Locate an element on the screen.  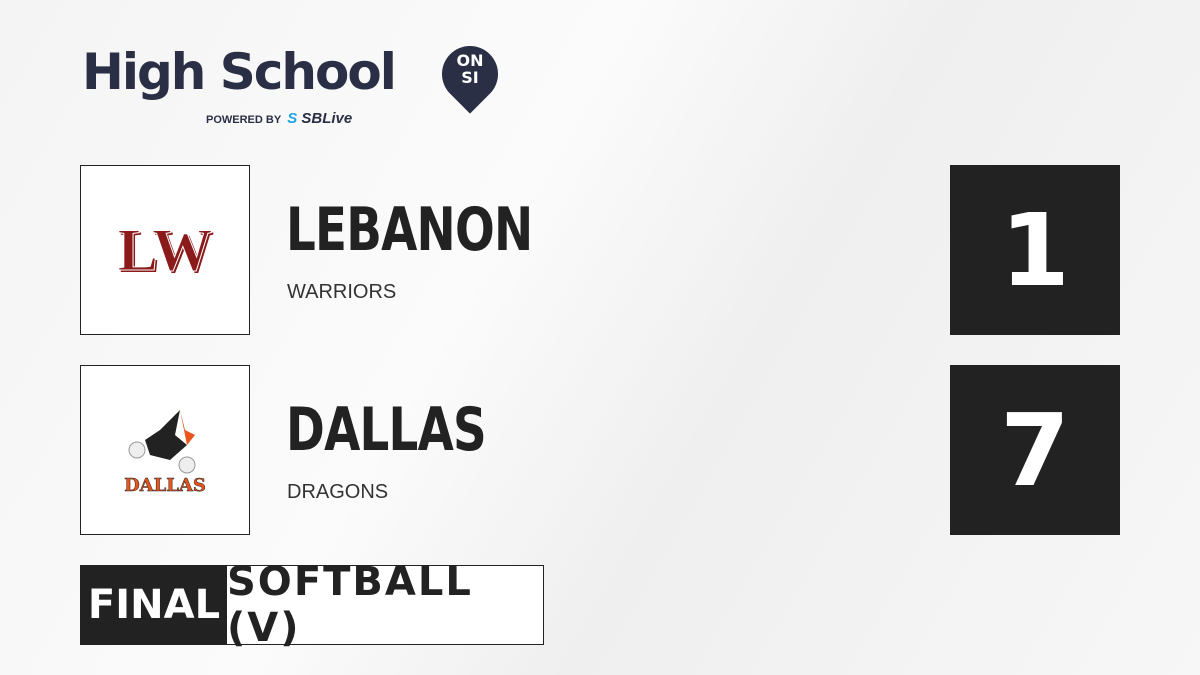
dallas-logo: DALLAS is located at coordinates (165, 450).